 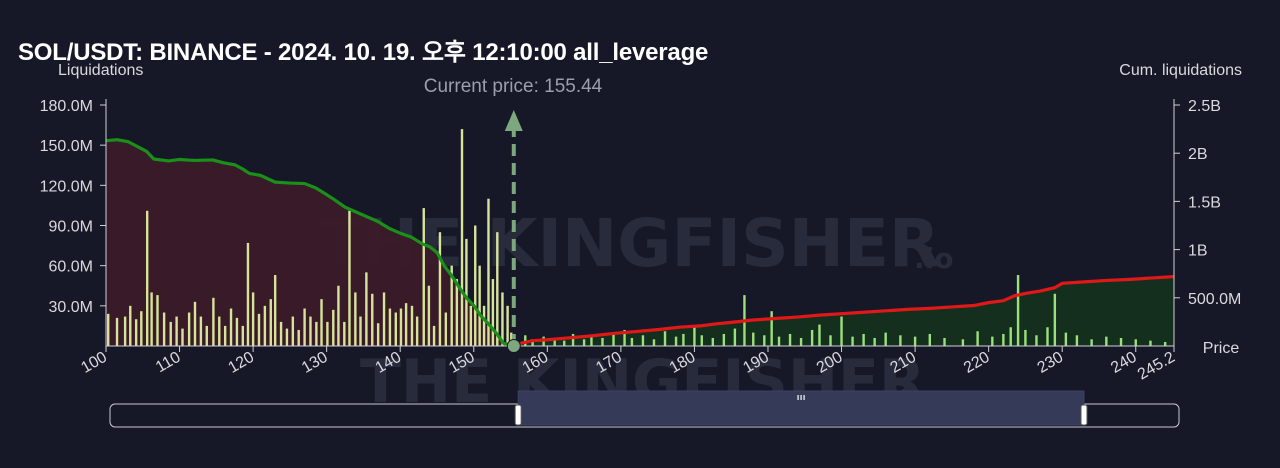 I want to click on x-tick-label: 120, so click(x=241, y=363).